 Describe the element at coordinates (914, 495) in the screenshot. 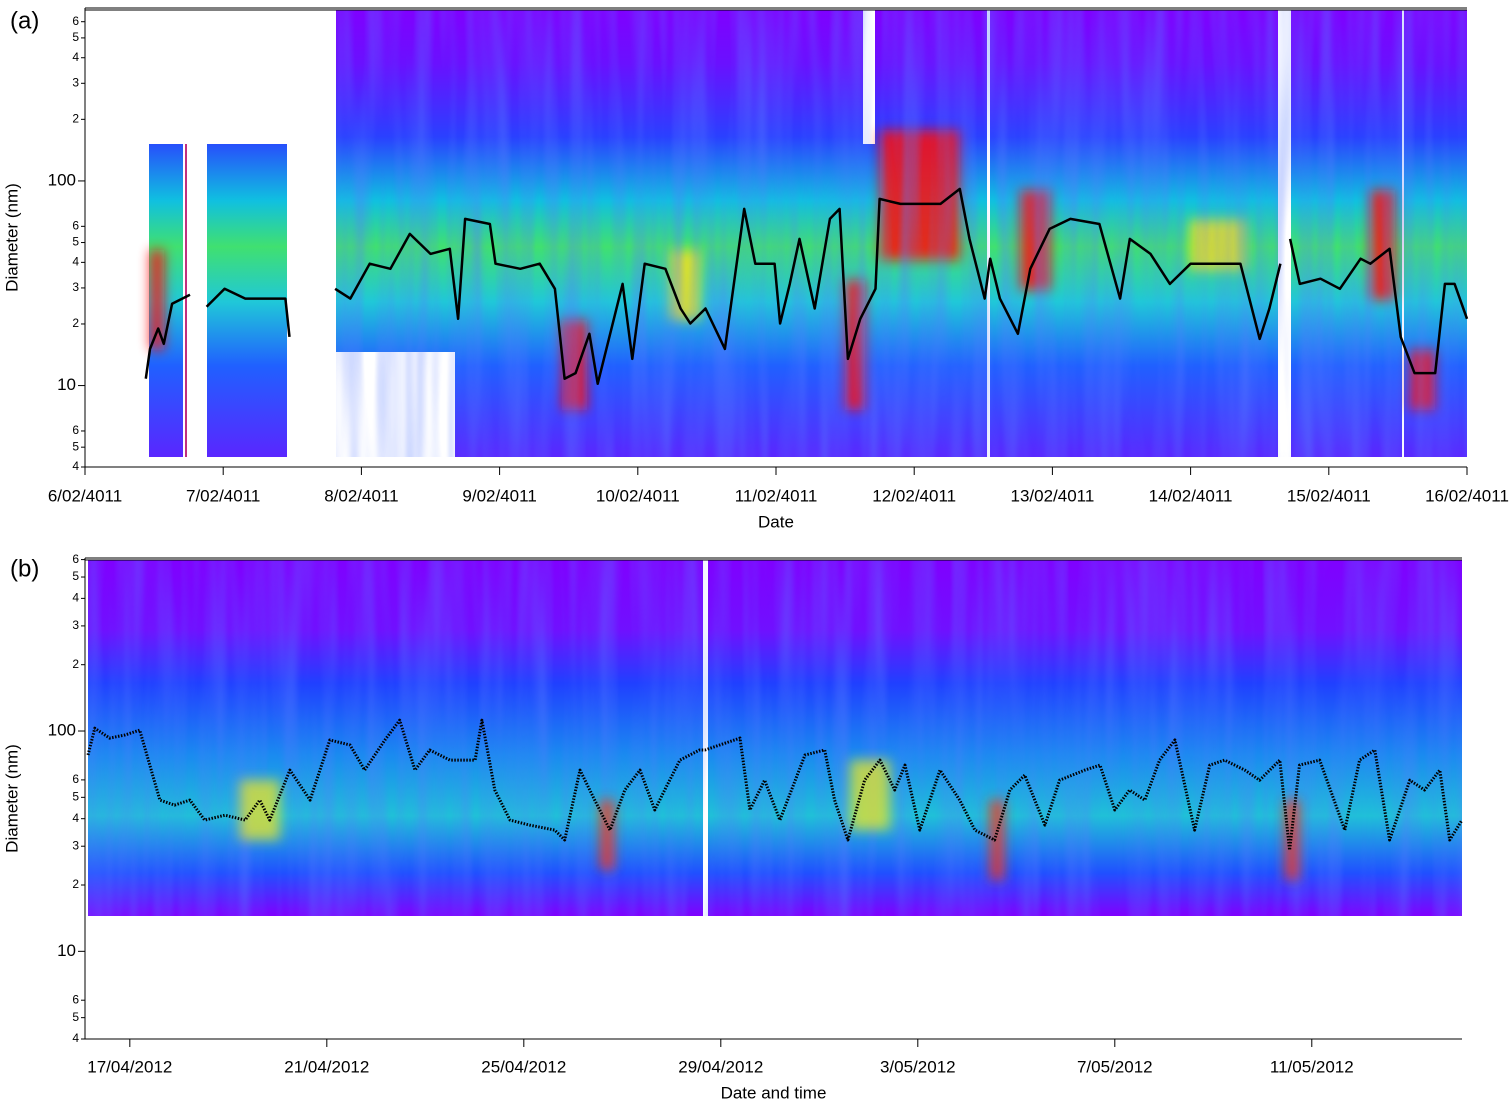

I see `x-tick-label: 12/02/4011` at that location.